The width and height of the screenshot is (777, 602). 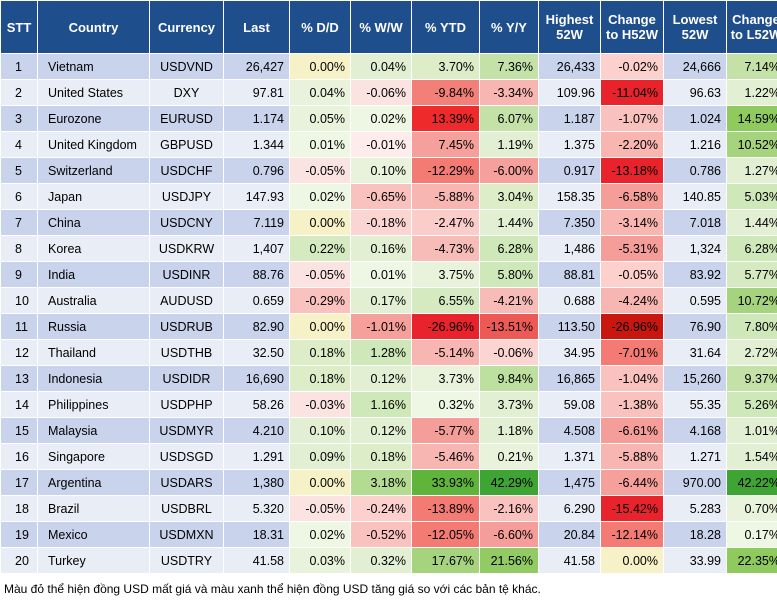 I want to click on cell-dd: 0.02%, so click(x=320, y=534).